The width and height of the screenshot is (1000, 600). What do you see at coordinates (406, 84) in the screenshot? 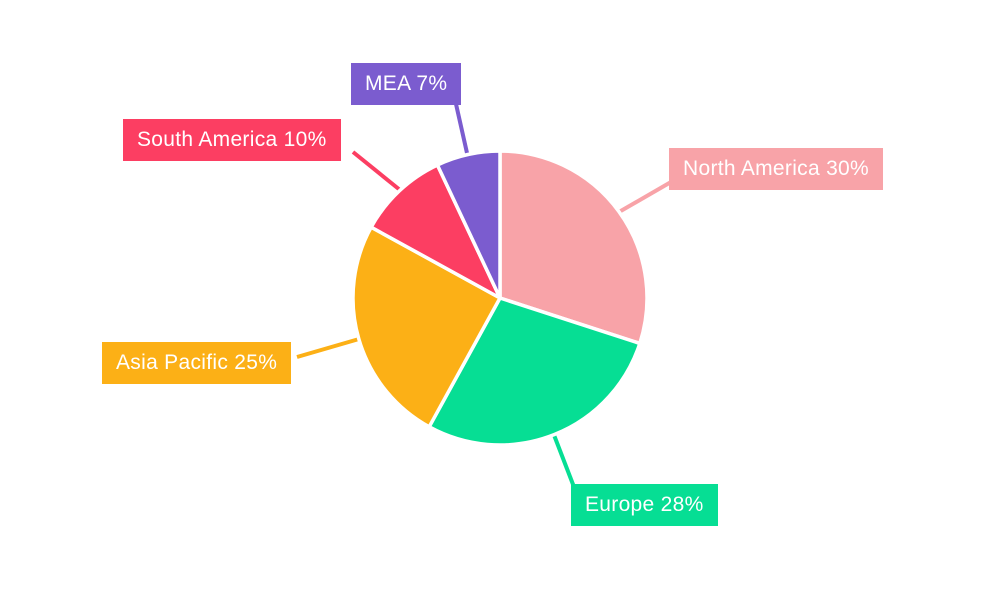
I see `pie-label-mea: MEA 7%` at bounding box center [406, 84].